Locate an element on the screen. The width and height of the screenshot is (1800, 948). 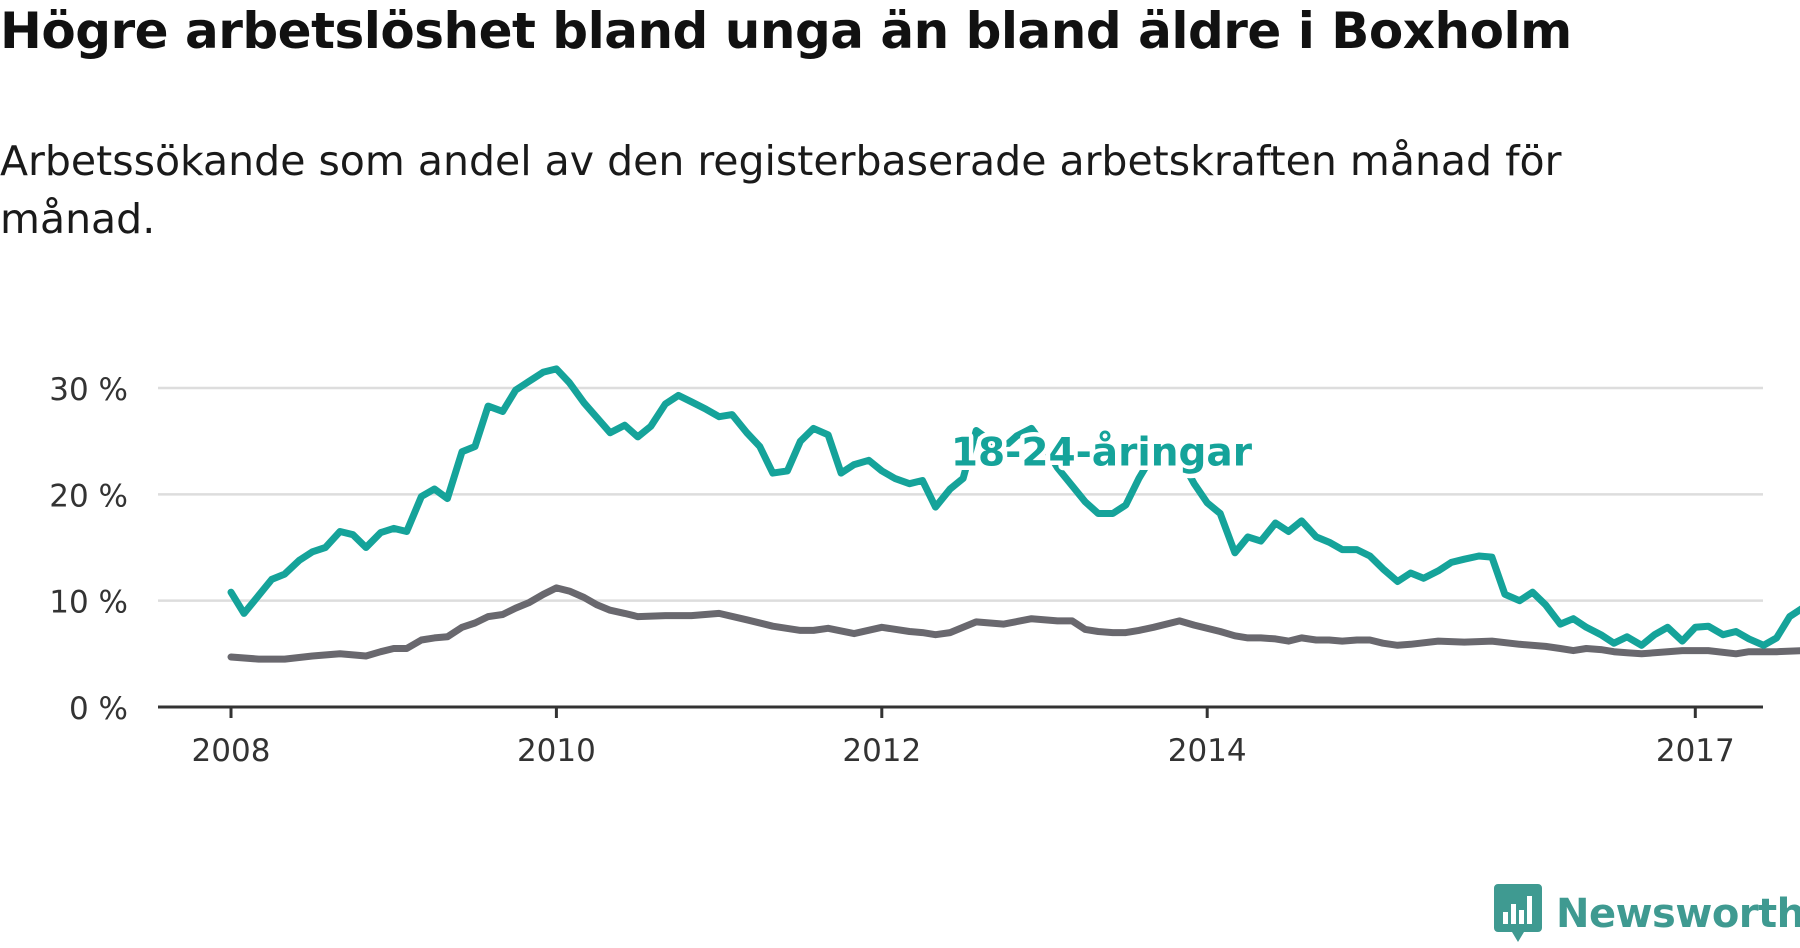
x-tick-label: 2010 is located at coordinates (556, 751).